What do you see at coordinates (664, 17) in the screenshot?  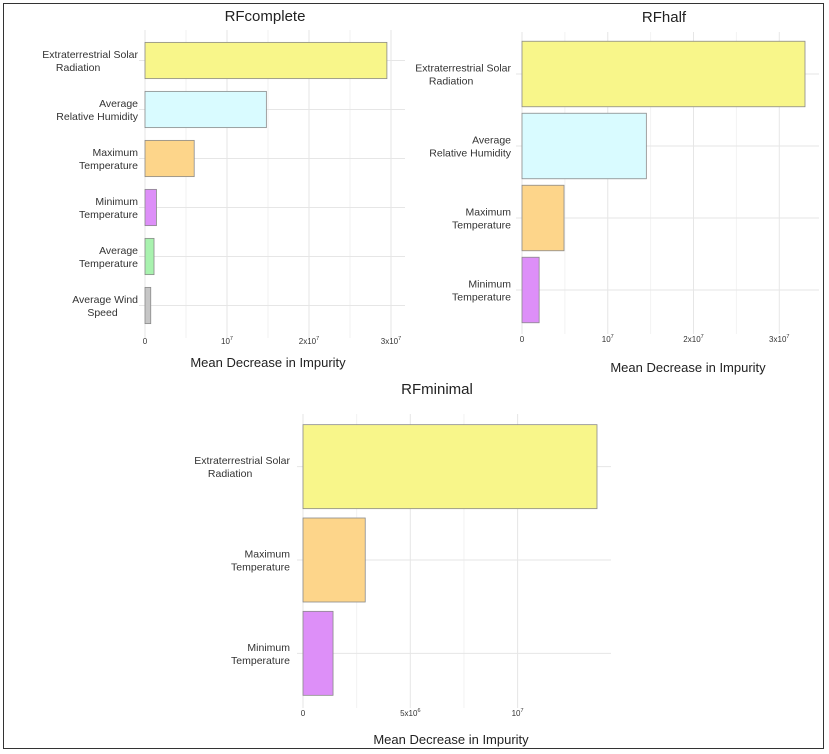 I see `chart-title: RFhalf` at bounding box center [664, 17].